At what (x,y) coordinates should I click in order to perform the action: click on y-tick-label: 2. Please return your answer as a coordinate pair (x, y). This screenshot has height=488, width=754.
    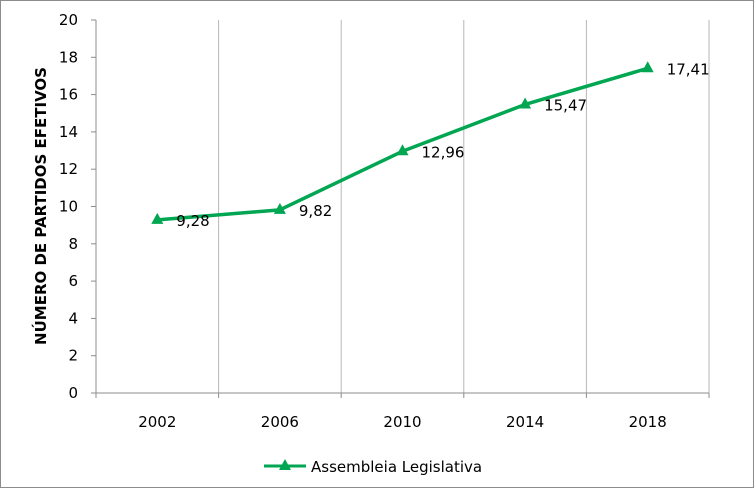
    Looking at the image, I should click on (73, 356).